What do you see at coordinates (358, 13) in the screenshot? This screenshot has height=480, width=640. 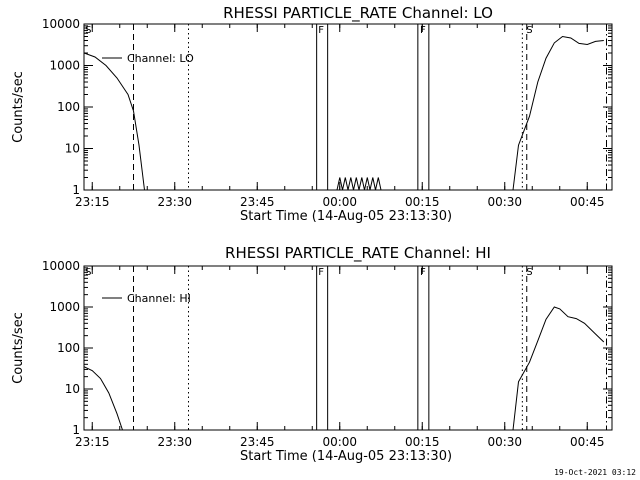 I see `chart-title: RHESSI PARTICLE_RATE Channel: LO` at bounding box center [358, 13].